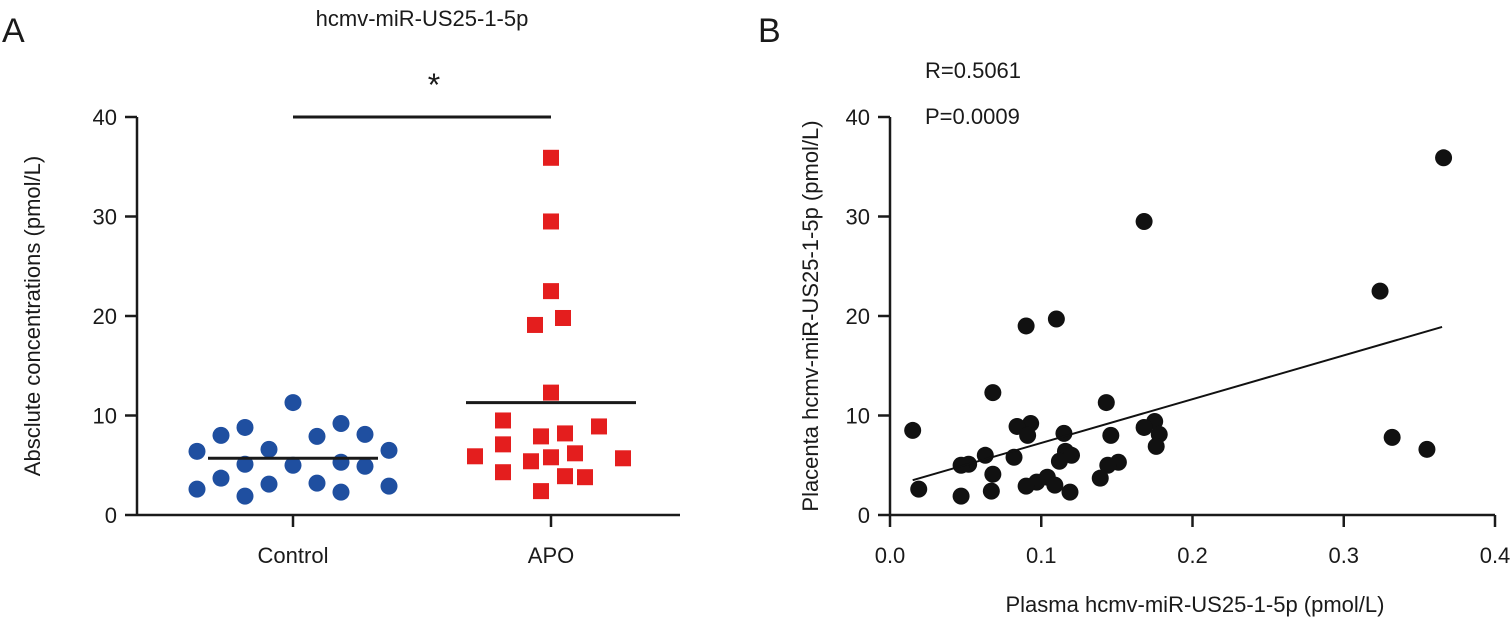  What do you see at coordinates (105, 217) in the screenshot?
I see `panel-a-y-tick-label: 30` at bounding box center [105, 217].